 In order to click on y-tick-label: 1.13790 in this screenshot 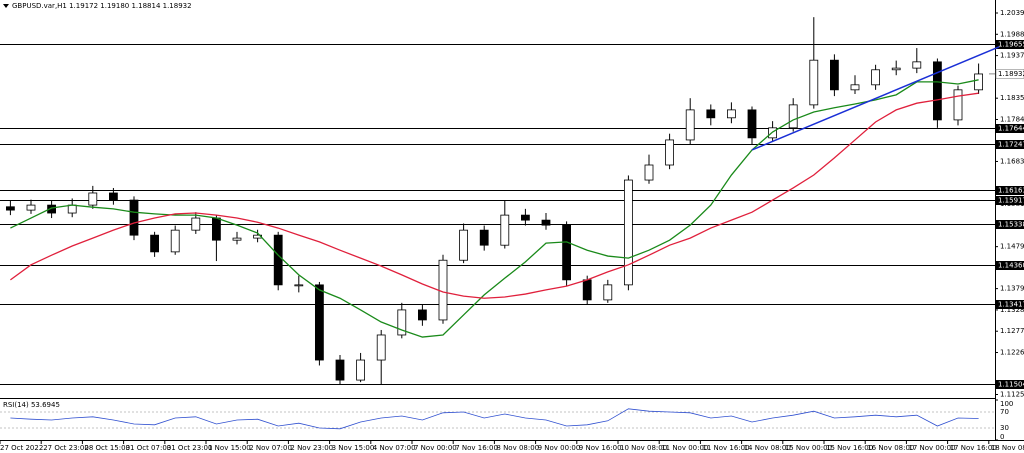, I will do `click(1012, 289)`.